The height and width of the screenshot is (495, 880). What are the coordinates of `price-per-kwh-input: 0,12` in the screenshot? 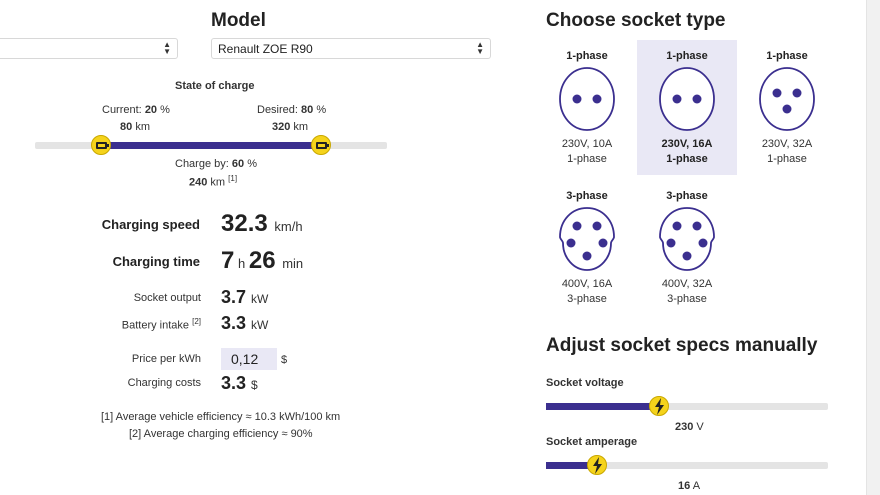 It's located at (249, 359).